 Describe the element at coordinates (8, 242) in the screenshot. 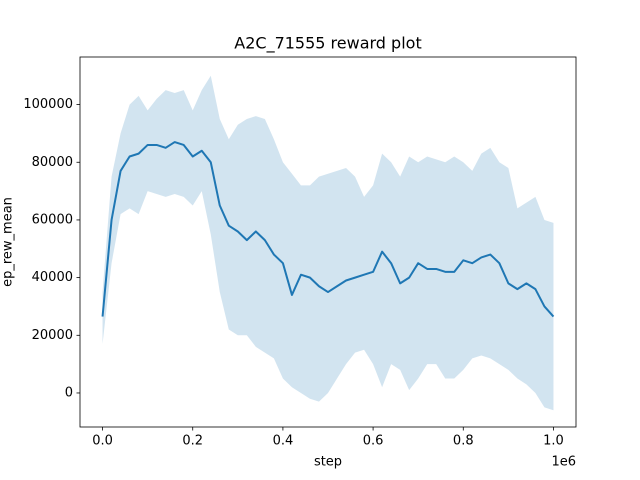

I see `y-axis-label: ep_rew_mean` at that location.